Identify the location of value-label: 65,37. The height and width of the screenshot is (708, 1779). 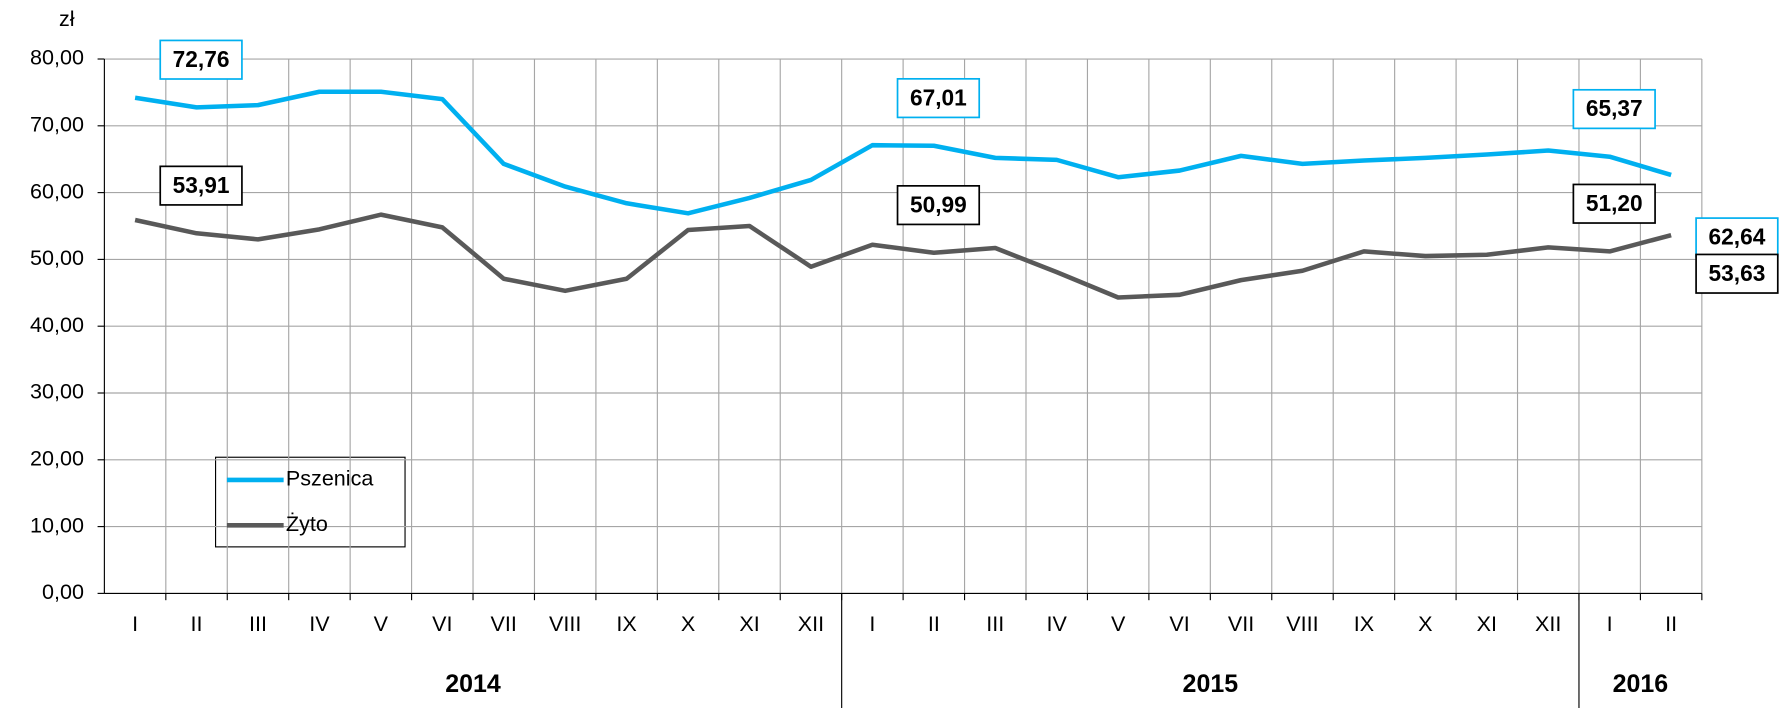
(1614, 108).